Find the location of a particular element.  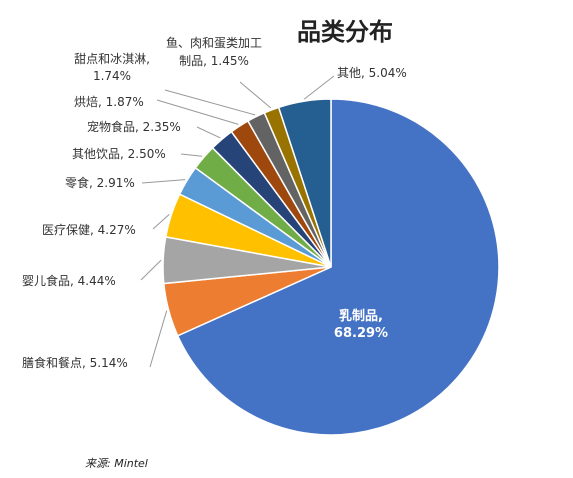

slice-label: 膳食和餐点, 5.14% is located at coordinates (75, 362).